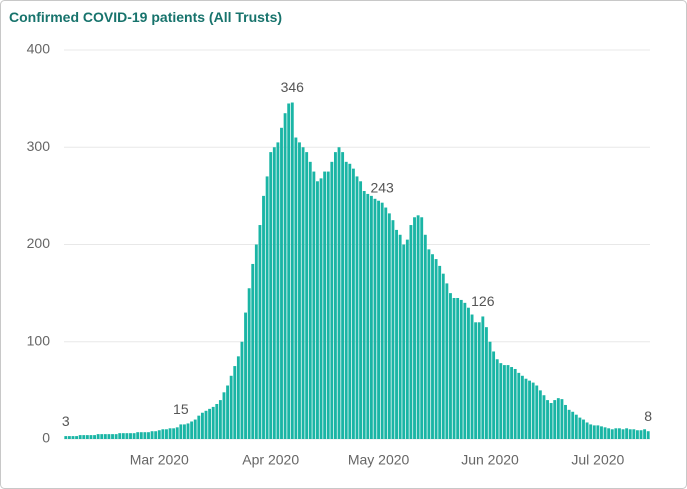 This screenshot has height=489, width=687. Describe the element at coordinates (293, 87) in the screenshot. I see `data-label: 346` at that location.